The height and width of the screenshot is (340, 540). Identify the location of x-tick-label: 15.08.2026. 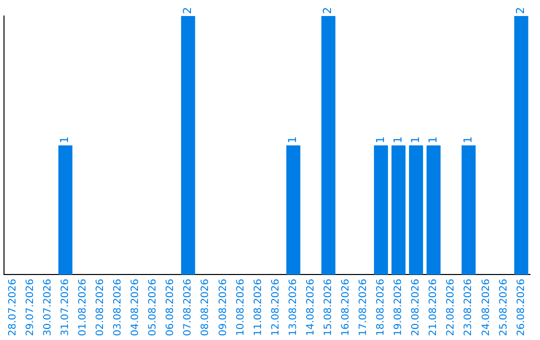
(328, 307).